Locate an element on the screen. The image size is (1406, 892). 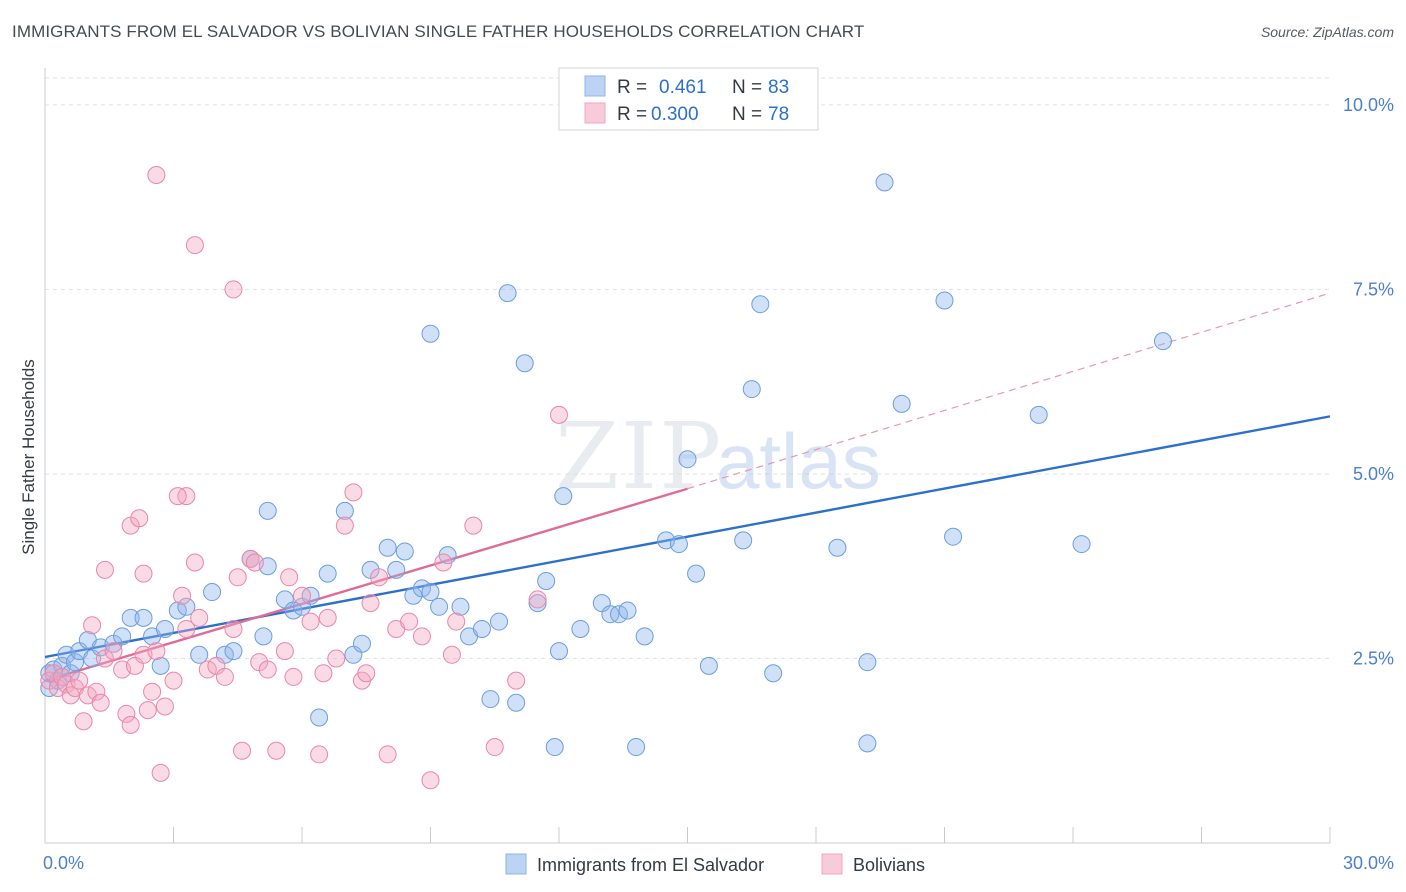
legend-n-value-0: 83 is located at coordinates (778, 87).